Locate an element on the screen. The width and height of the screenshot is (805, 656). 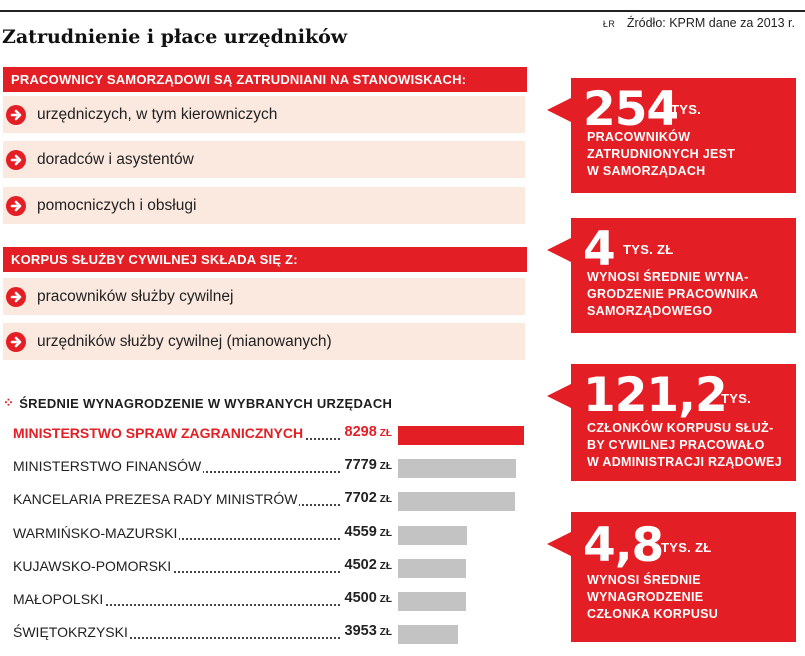
bar-category-label: MINISTERSTWO FINANSÓW is located at coordinates (108, 466).